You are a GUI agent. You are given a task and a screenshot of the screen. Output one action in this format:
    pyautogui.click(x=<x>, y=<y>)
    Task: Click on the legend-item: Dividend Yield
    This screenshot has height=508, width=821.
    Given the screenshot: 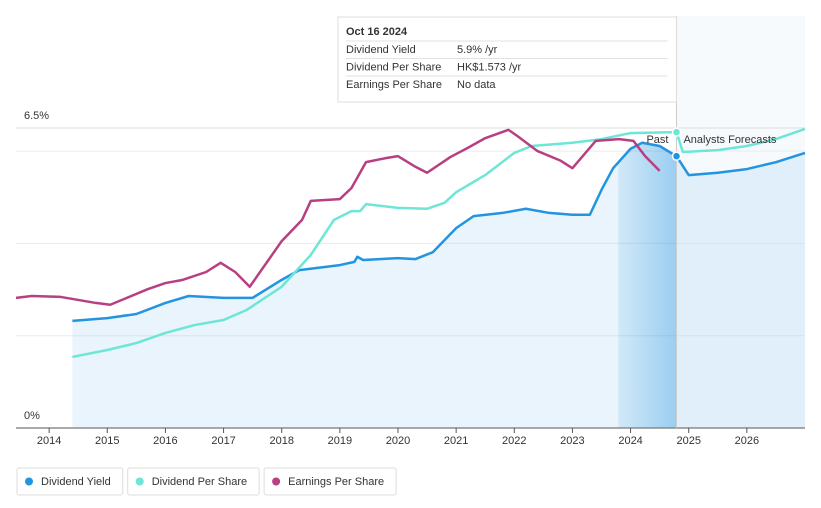 What is the action you would take?
    pyautogui.click(x=70, y=481)
    